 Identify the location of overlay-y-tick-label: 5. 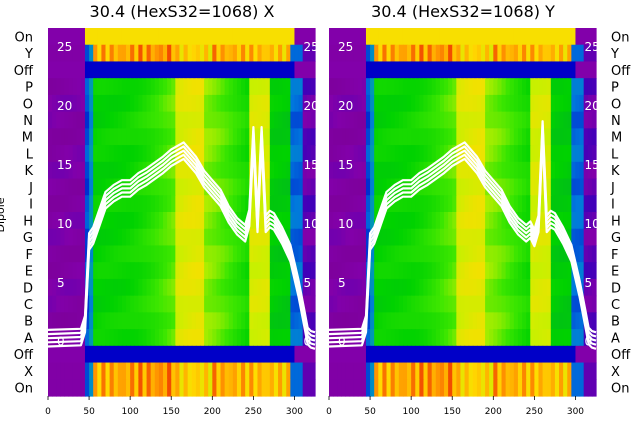
(61, 283).